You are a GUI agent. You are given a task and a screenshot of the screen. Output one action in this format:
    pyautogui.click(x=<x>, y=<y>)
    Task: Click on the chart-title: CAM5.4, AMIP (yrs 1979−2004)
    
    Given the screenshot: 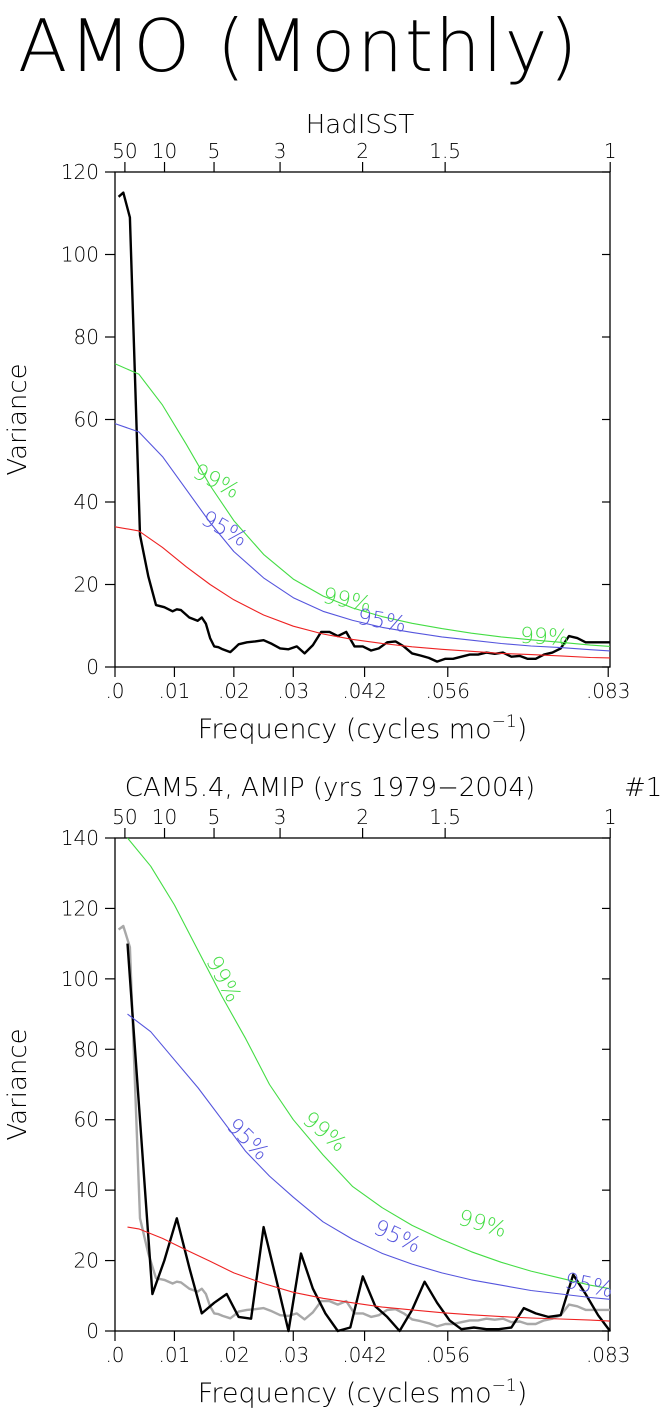 What is the action you would take?
    pyautogui.click(x=330, y=788)
    